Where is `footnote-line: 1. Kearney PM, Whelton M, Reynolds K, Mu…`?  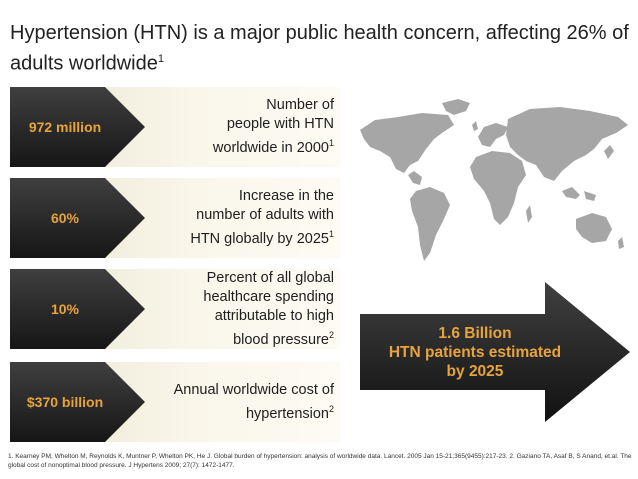
footnote-line: 1. Kearney PM, Whelton M, Reynolds K, Mu… is located at coordinates (320, 456).